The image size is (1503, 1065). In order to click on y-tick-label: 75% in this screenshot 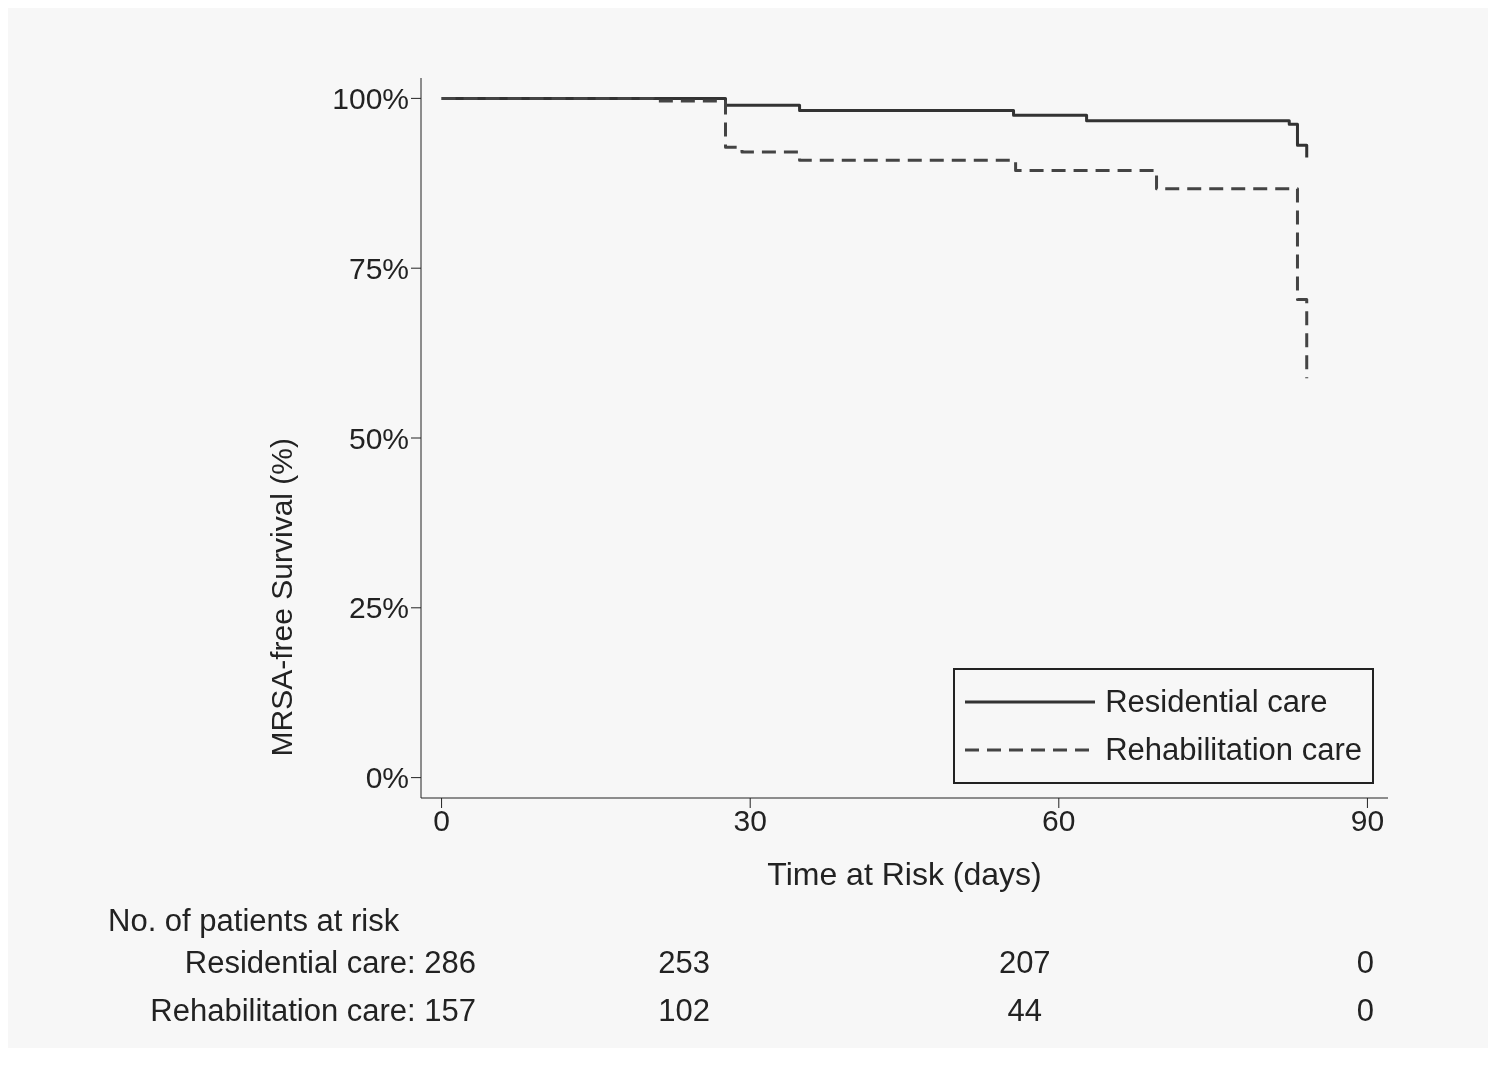, I will do `click(378, 268)`.